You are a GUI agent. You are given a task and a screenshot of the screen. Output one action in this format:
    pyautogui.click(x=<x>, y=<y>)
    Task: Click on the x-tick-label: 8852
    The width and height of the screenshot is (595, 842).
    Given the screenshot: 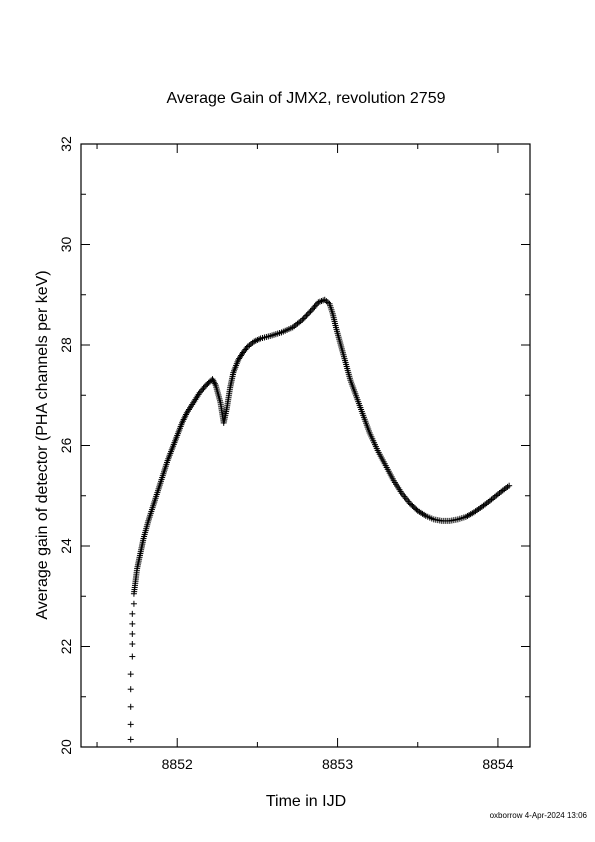 What is the action you would take?
    pyautogui.click(x=177, y=764)
    